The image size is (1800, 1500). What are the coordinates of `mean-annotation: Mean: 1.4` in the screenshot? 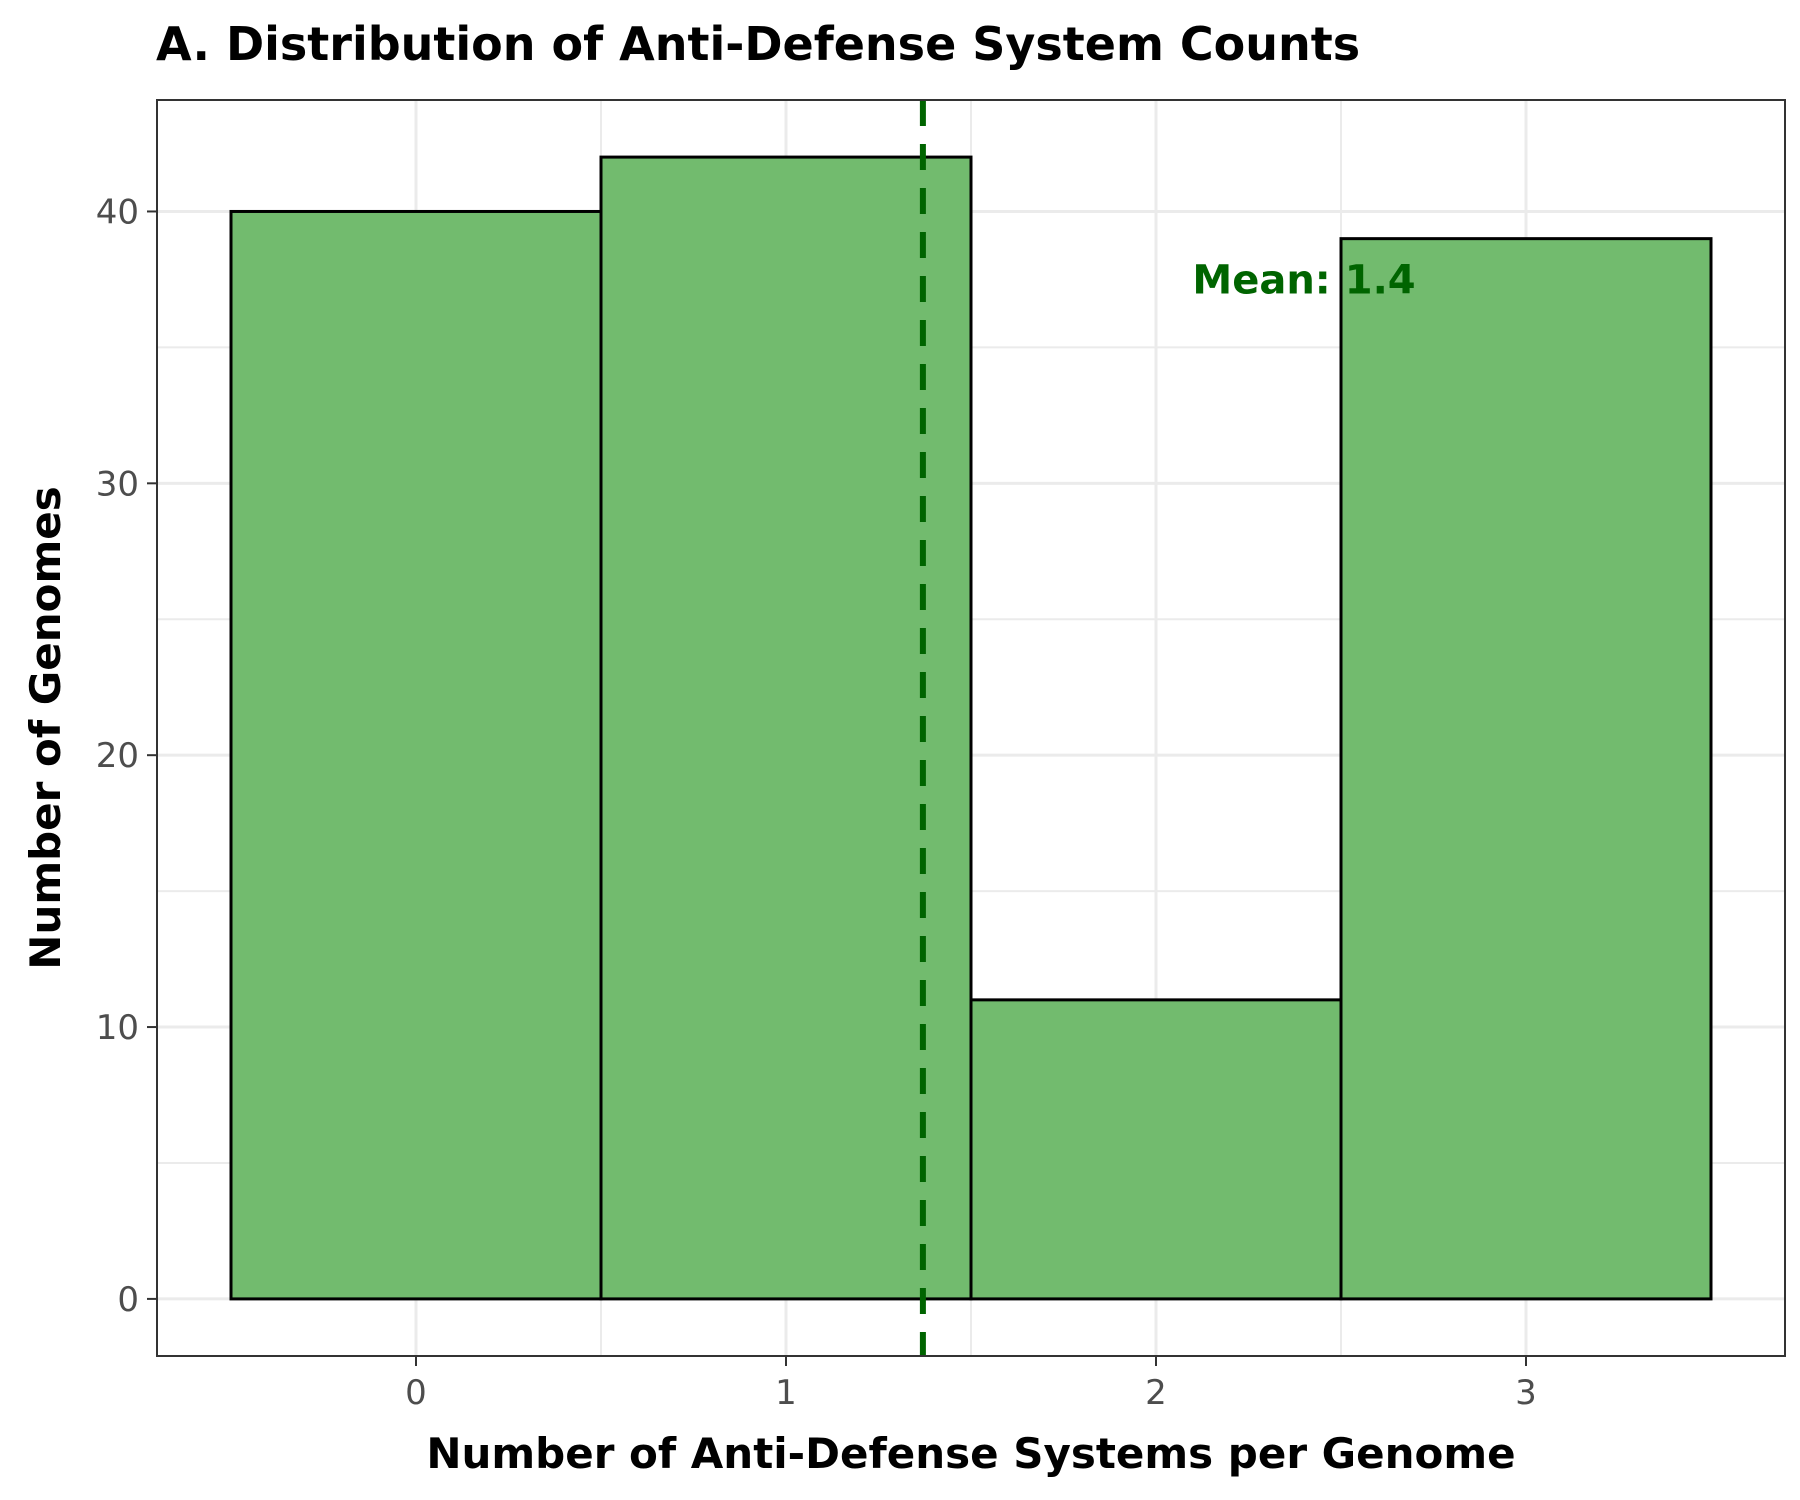 It's located at (1303, 280).